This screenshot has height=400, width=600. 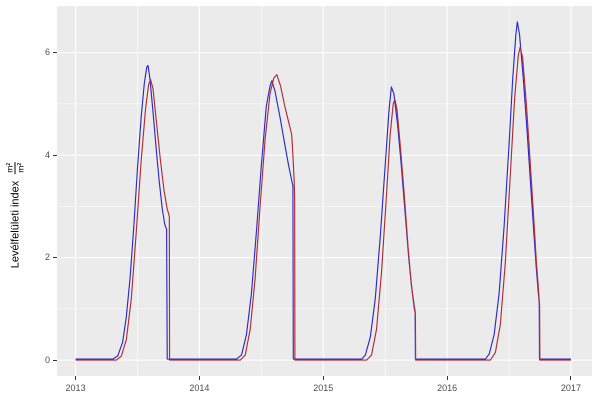 I want to click on x-tick-label: 2016, so click(x=447, y=388).